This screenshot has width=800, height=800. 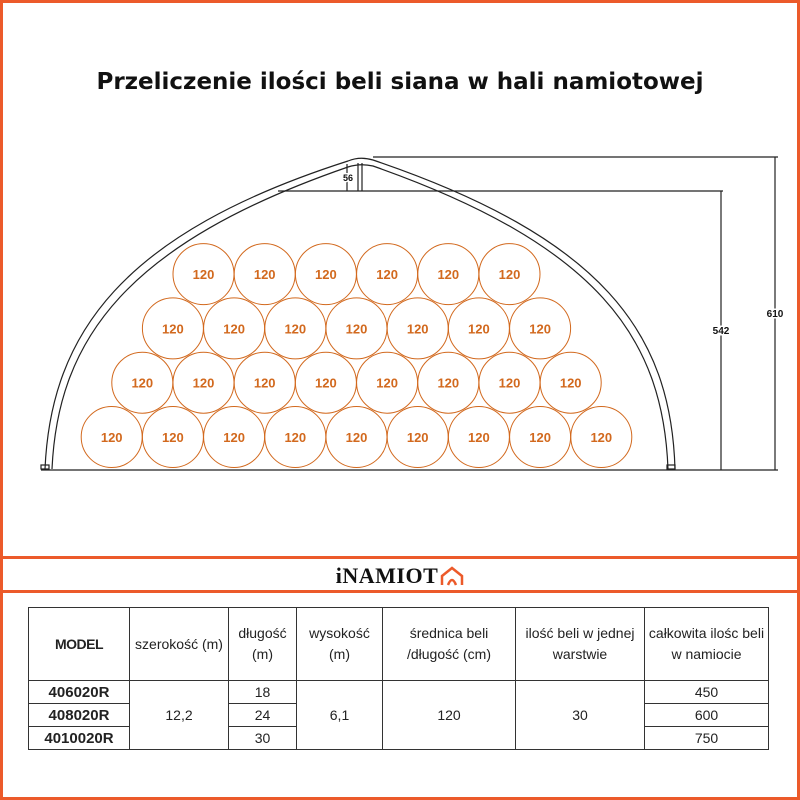 What do you see at coordinates (706, 644) in the screenshot?
I see `header-total-bales: całkowita ilośc beli w namiocie` at bounding box center [706, 644].